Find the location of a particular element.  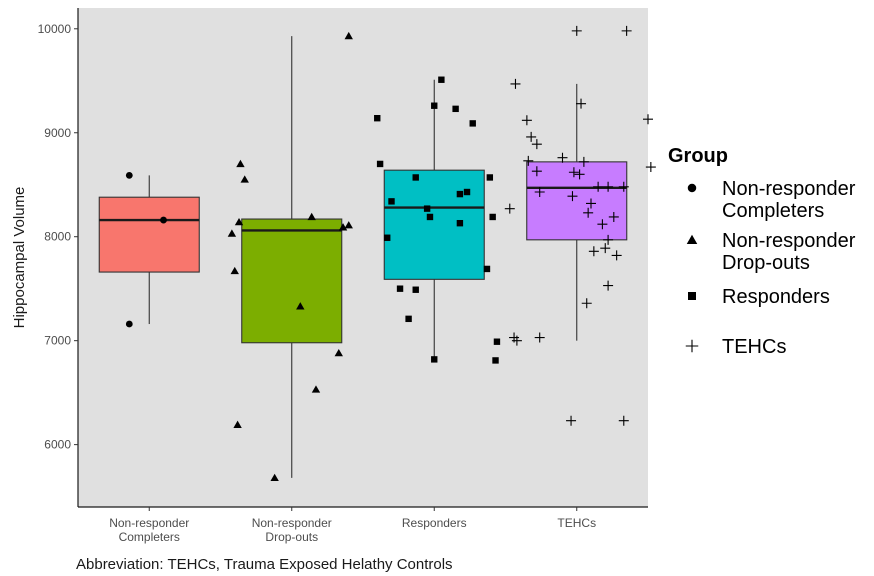

legend-item: Responders is located at coordinates (759, 297).